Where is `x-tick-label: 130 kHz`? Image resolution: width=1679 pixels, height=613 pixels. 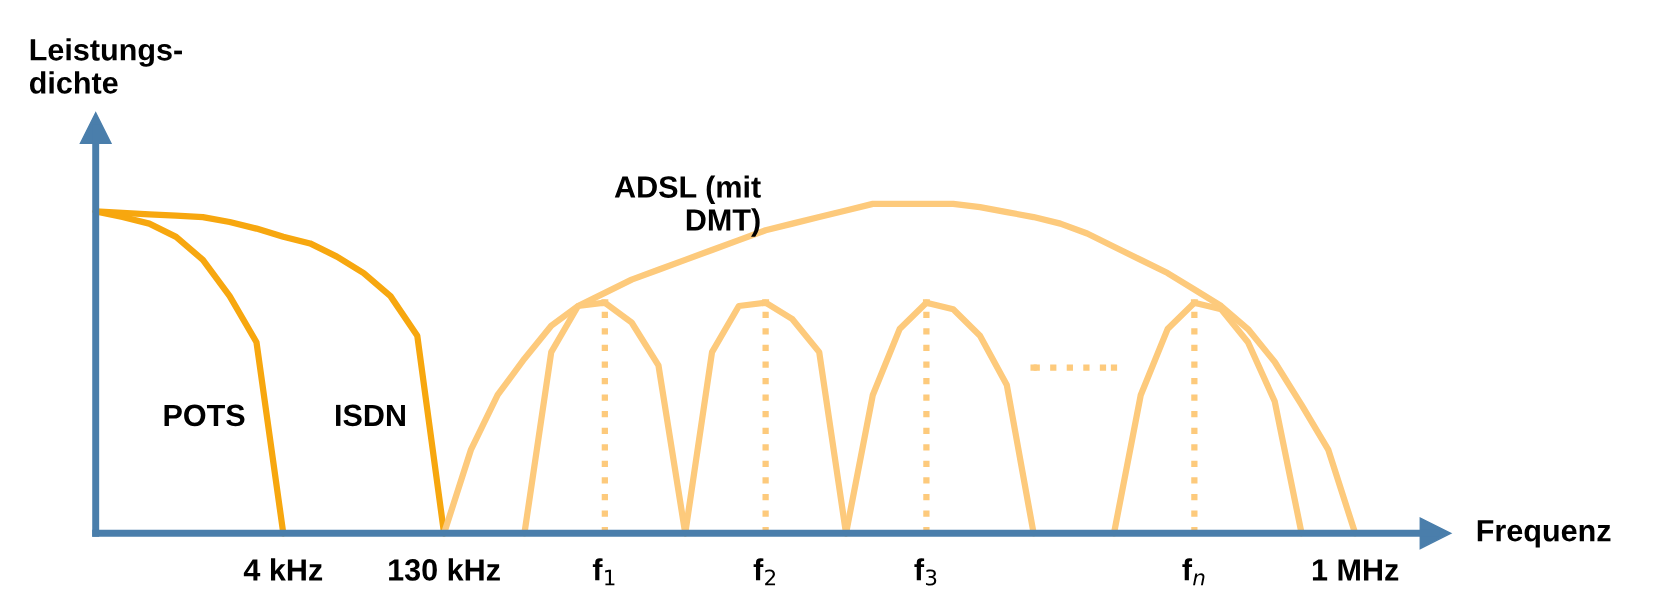
x-tick-label: 130 kHz is located at coordinates (444, 569).